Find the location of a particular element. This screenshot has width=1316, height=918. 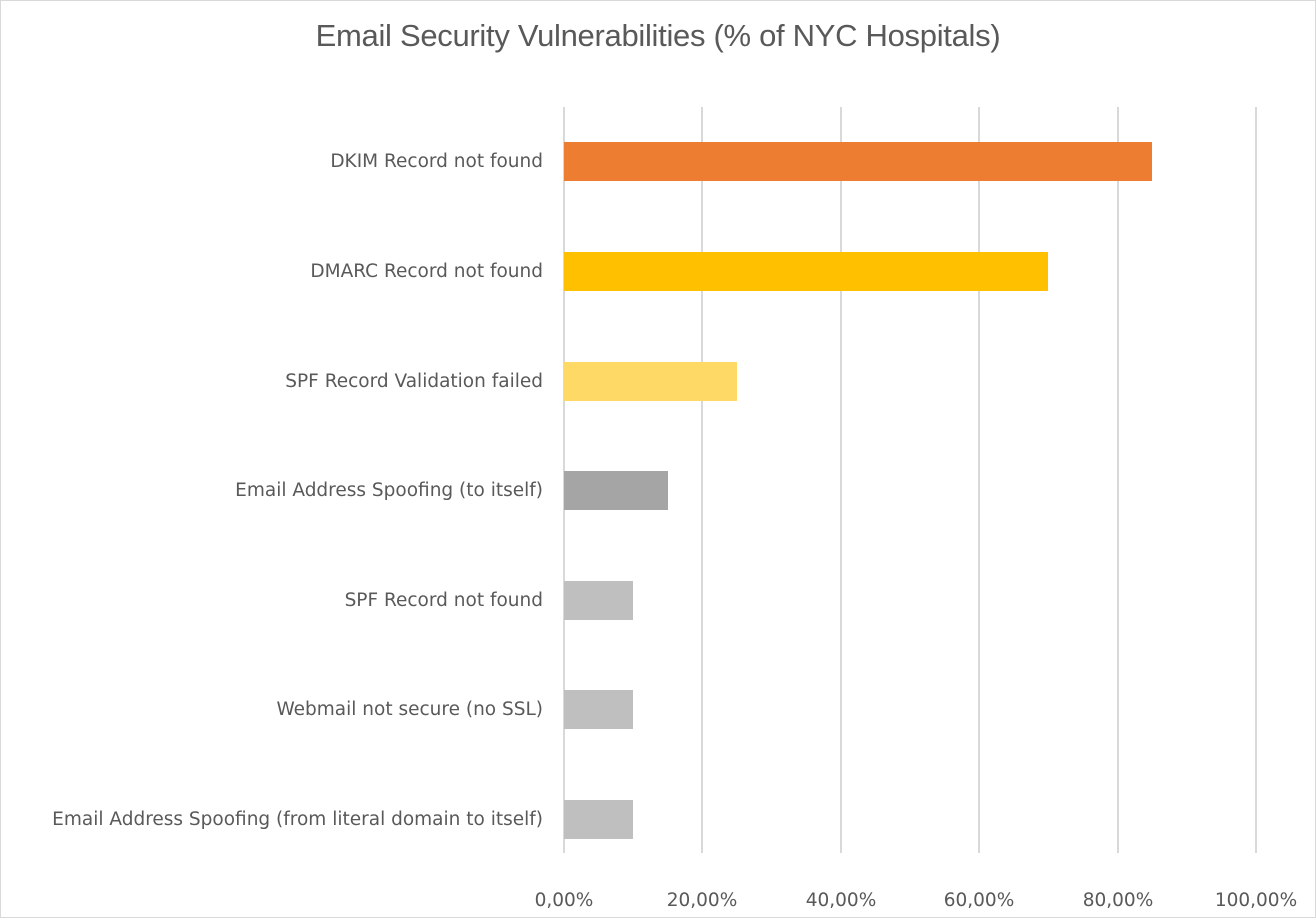

category-label: SPF Record Validation failed is located at coordinates (414, 381).